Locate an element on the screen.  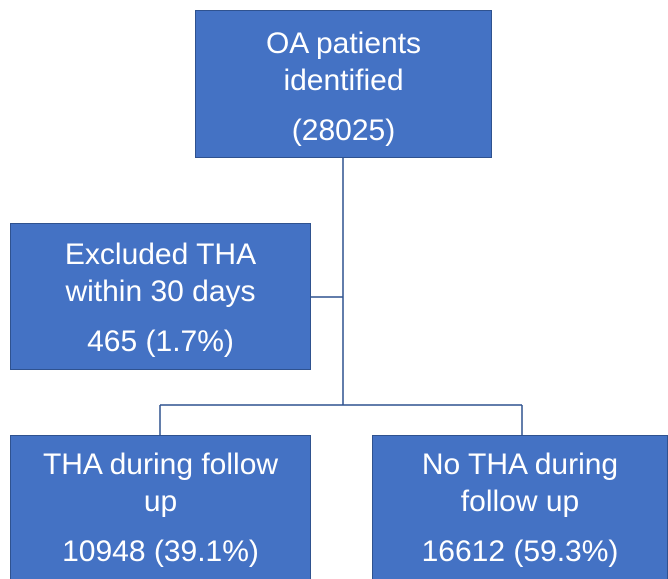
node-label: No THA during is located at coordinates (520, 464).